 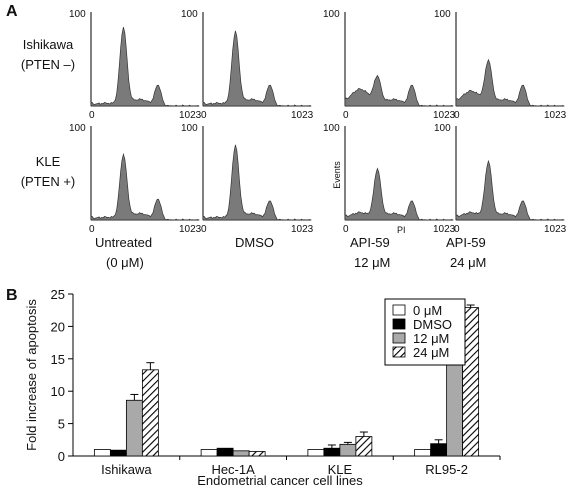 What do you see at coordinates (123, 242) in the screenshot?
I see `condition-untreated-label: Untreated` at bounding box center [123, 242].